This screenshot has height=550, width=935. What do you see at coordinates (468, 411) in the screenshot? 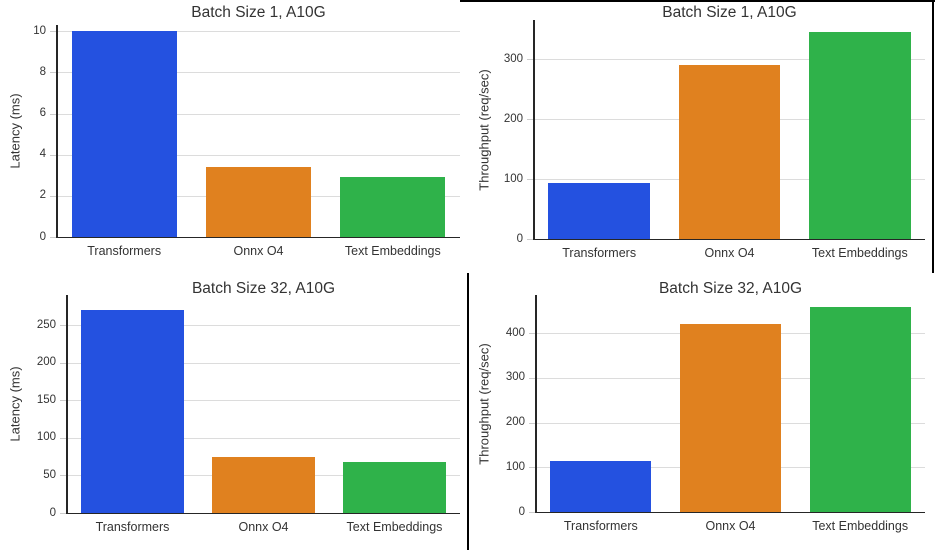
I see `panel-divider` at bounding box center [468, 411].